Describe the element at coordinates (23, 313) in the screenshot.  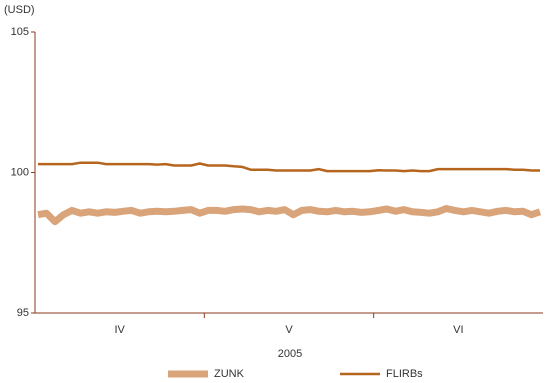
I see `y-tick-label: 95` at that location.